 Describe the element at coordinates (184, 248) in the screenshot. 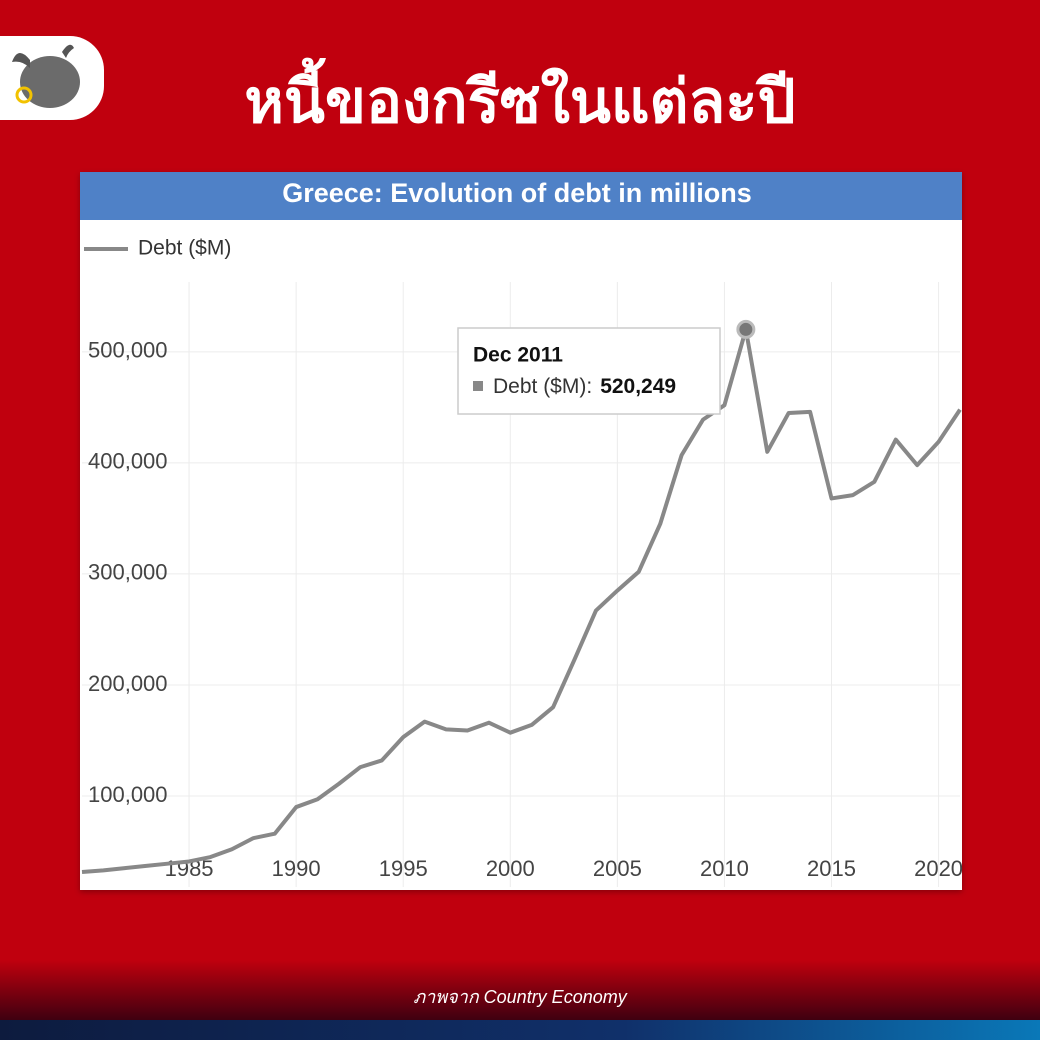

I see `legend-label: Debt ($M)` at that location.